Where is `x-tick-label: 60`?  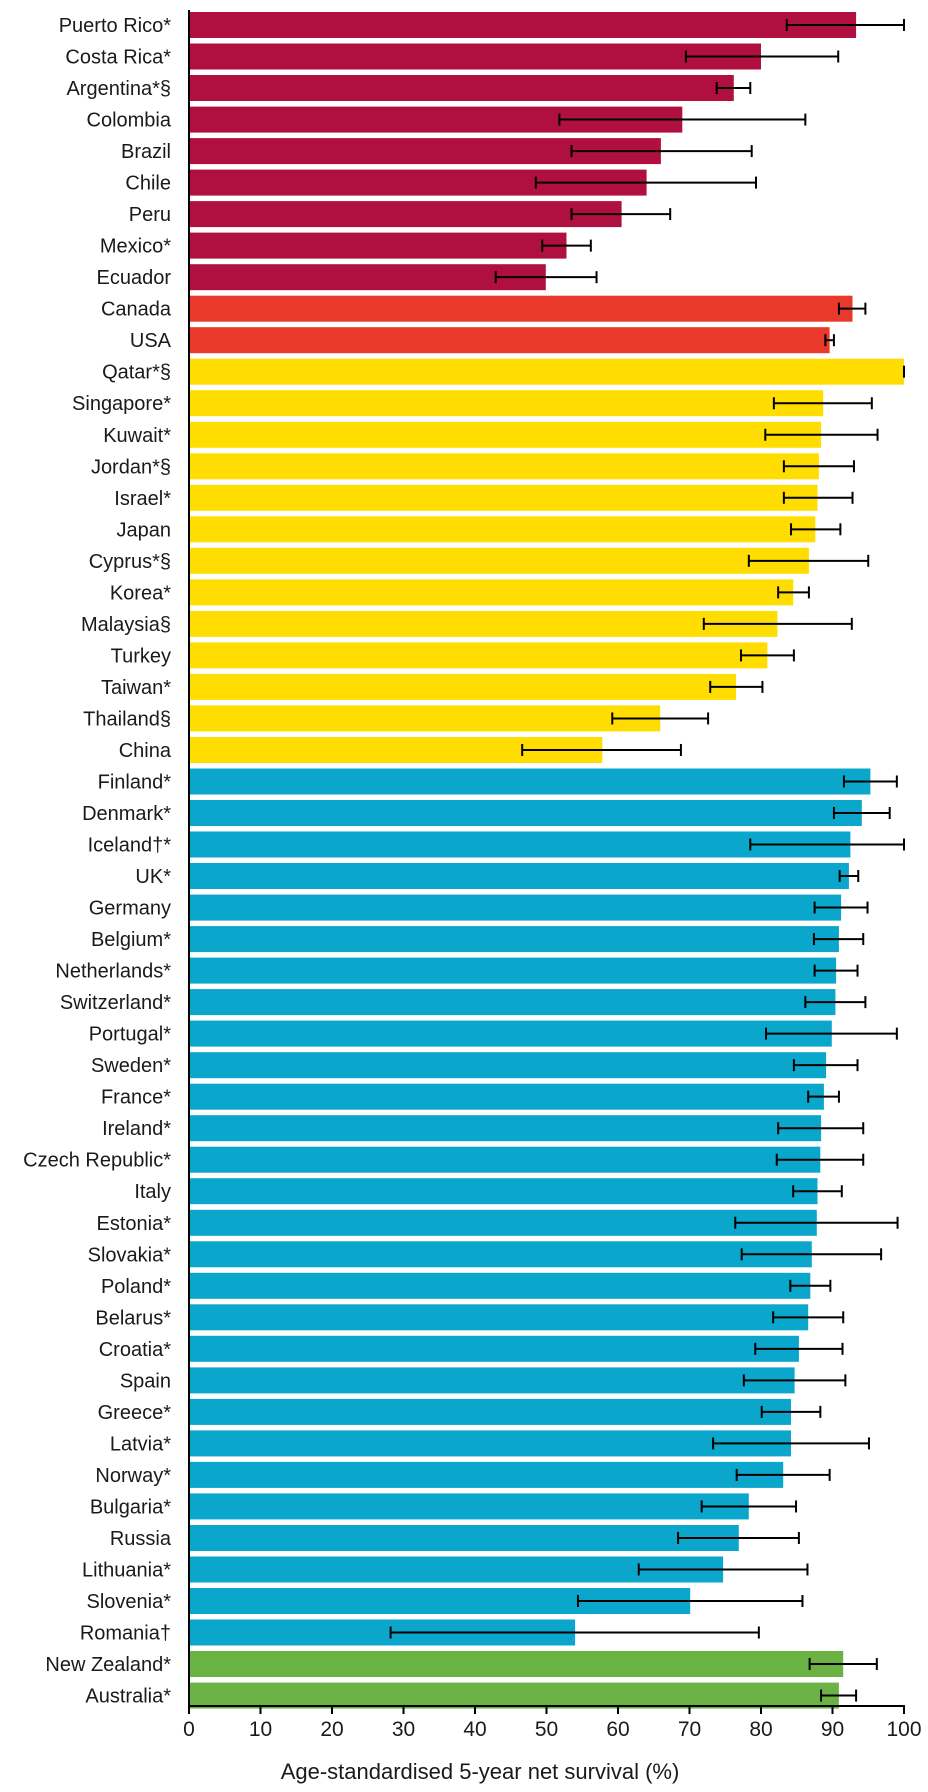
x-tick-label: 60 is located at coordinates (617, 1729).